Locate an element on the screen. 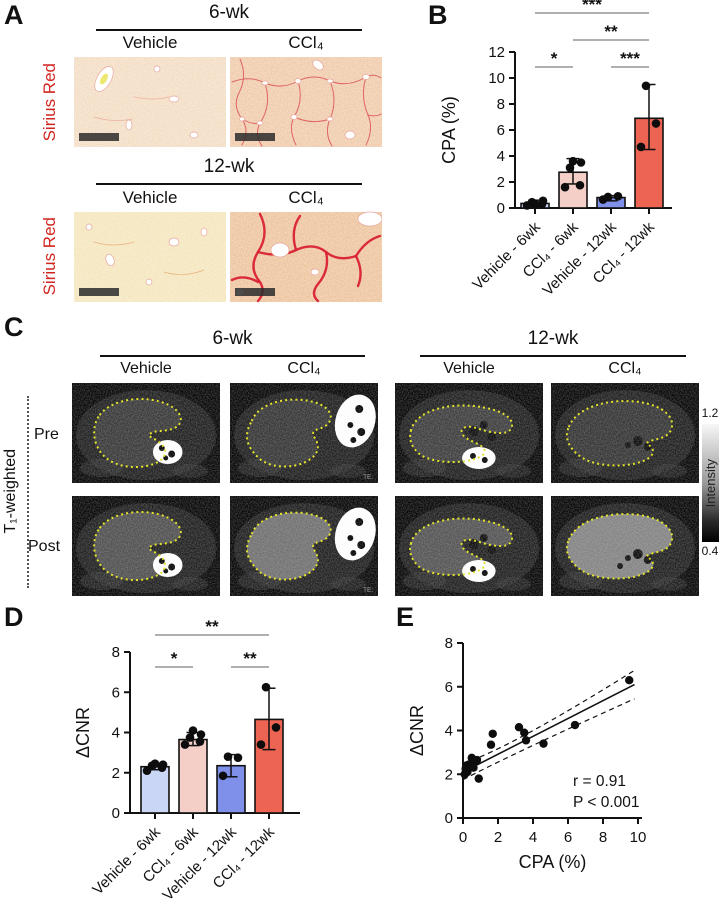 The height and width of the screenshot is (915, 725). mri-image-pre-vehicle-6wk is located at coordinates (146, 433).